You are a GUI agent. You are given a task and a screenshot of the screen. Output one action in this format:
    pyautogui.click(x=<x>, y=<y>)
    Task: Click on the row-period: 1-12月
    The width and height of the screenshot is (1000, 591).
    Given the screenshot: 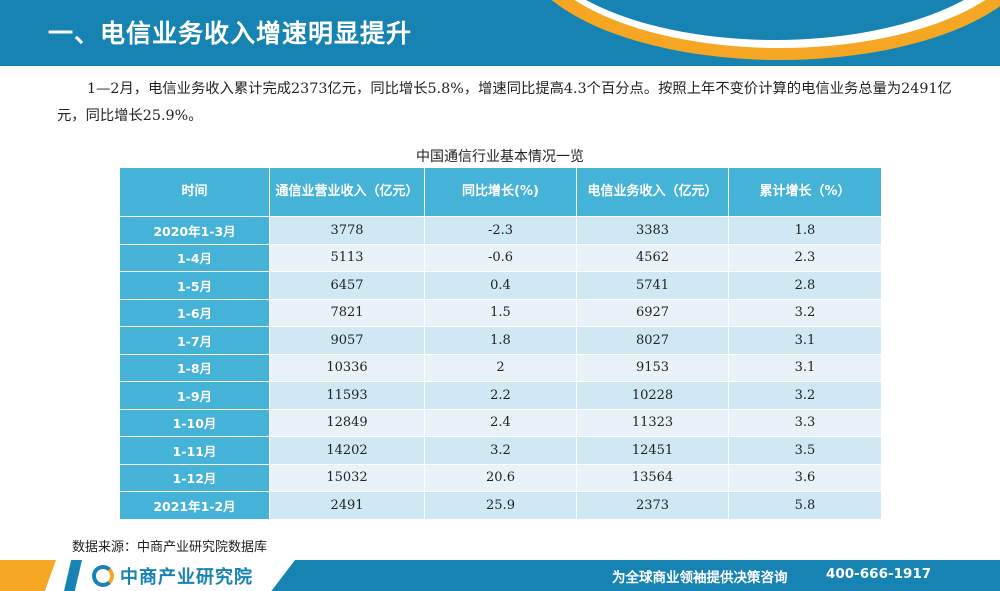 What is the action you would take?
    pyautogui.click(x=194, y=477)
    